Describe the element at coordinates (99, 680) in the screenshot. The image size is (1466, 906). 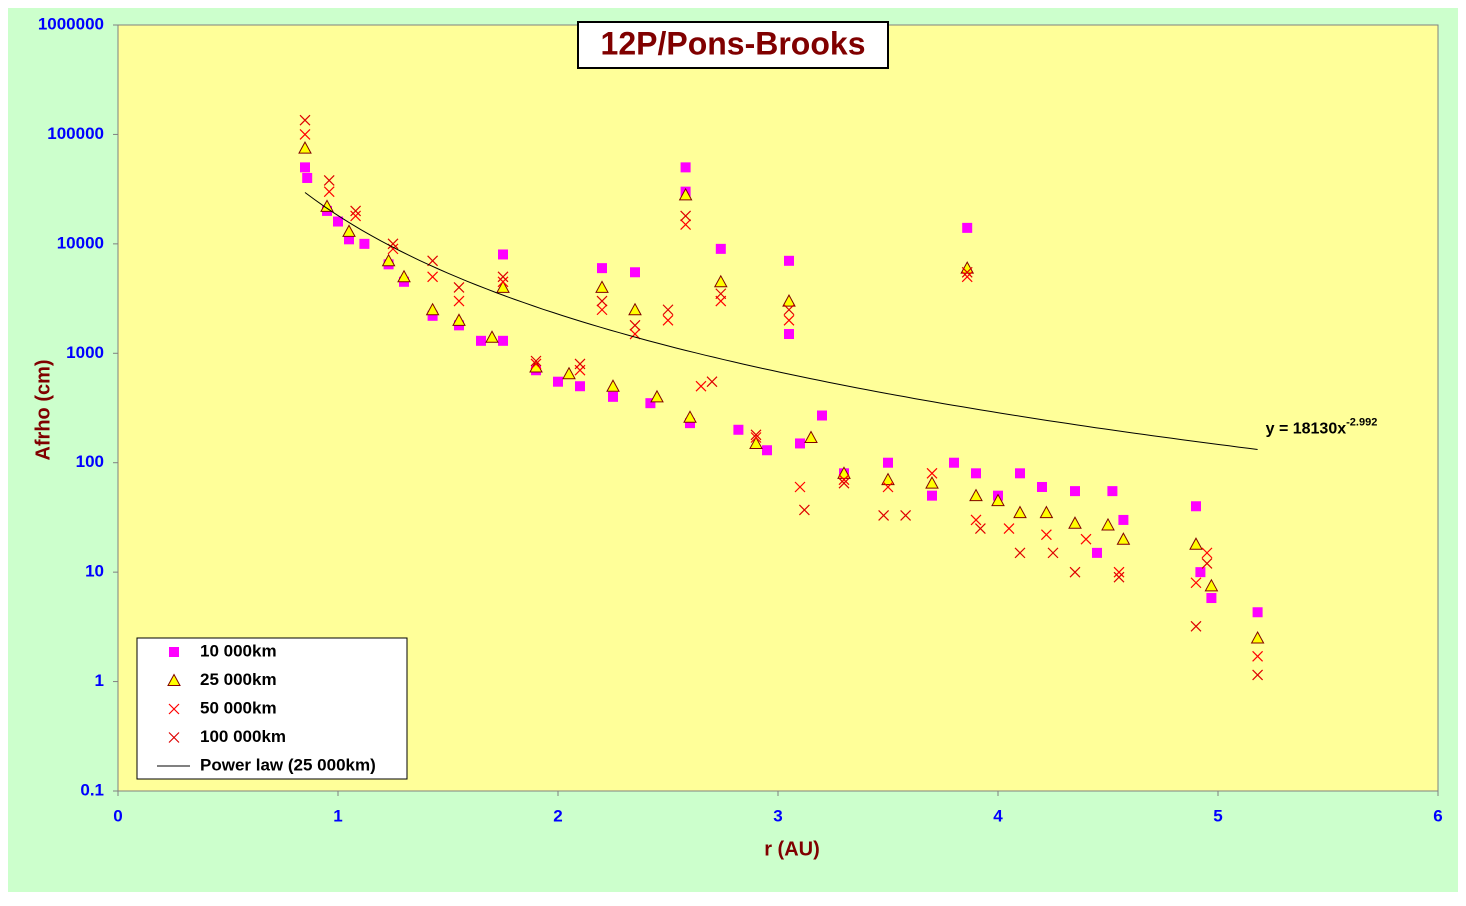
I see `y-tick-label: 1` at that location.